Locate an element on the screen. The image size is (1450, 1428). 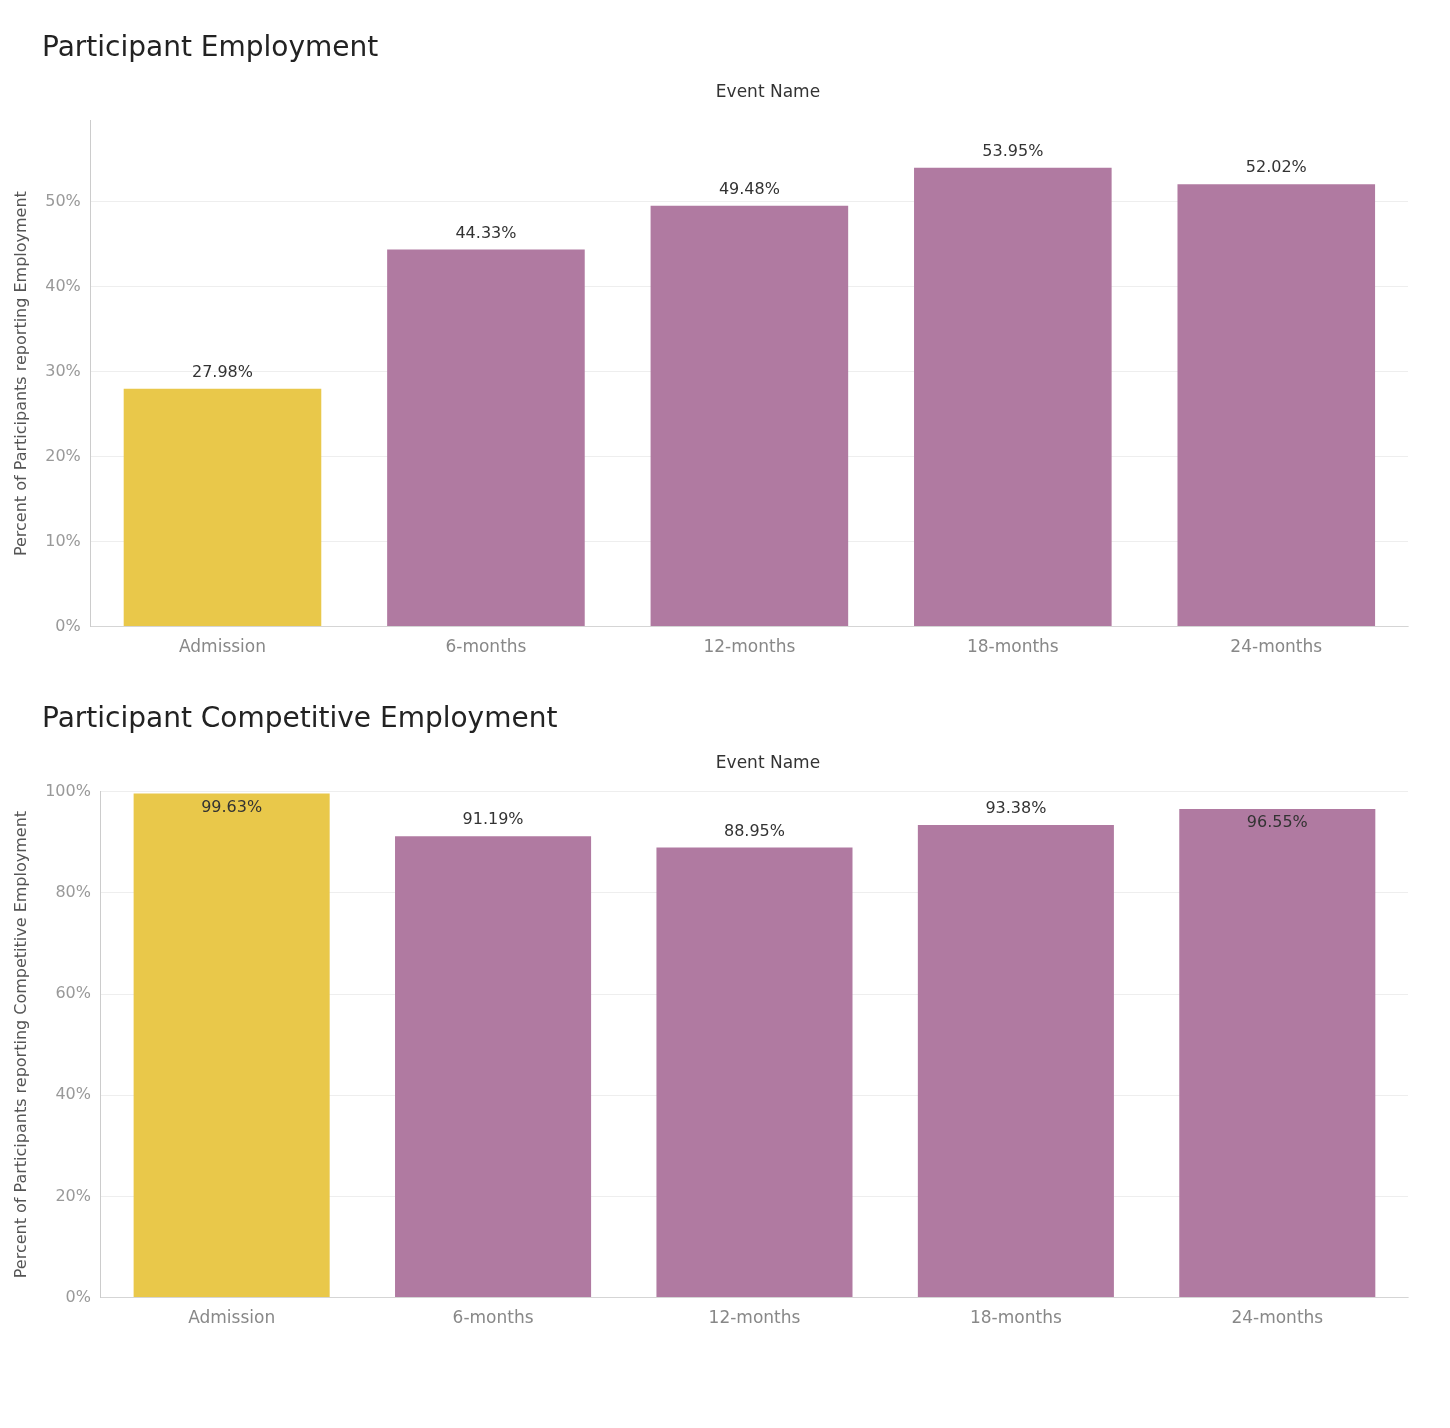
y-tick-label: 50% is located at coordinates (63, 200).